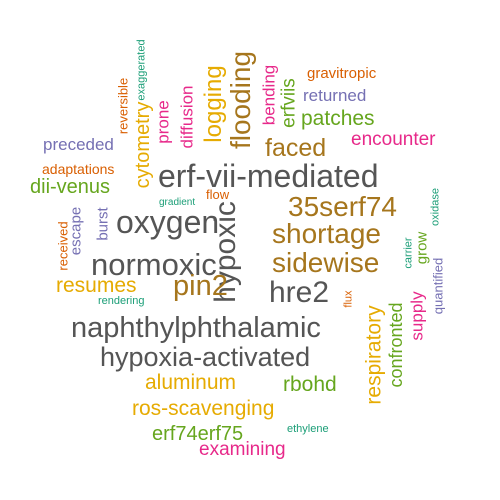 The image size is (500, 500). What do you see at coordinates (310, 384) in the screenshot?
I see `word-rbohd: rbohd` at bounding box center [310, 384].